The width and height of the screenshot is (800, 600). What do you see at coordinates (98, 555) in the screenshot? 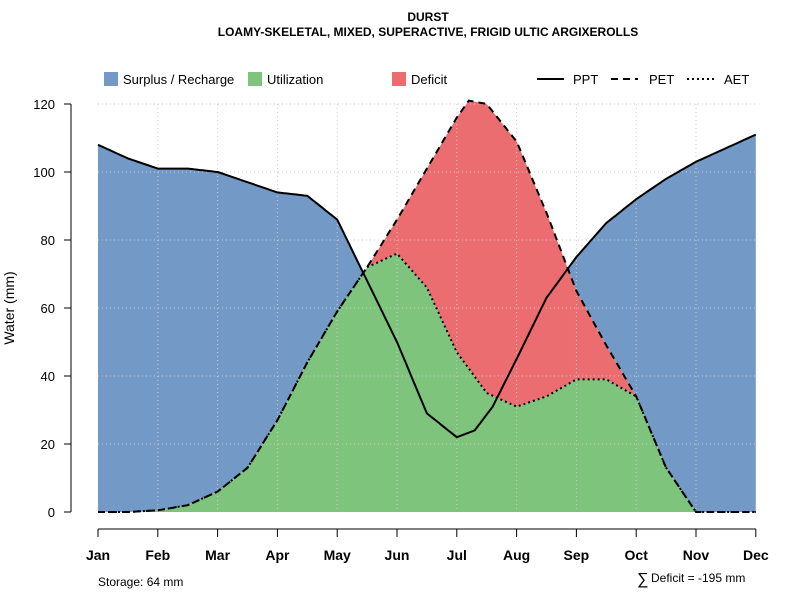
I see `x-tick-label-jan: Jan` at bounding box center [98, 555].